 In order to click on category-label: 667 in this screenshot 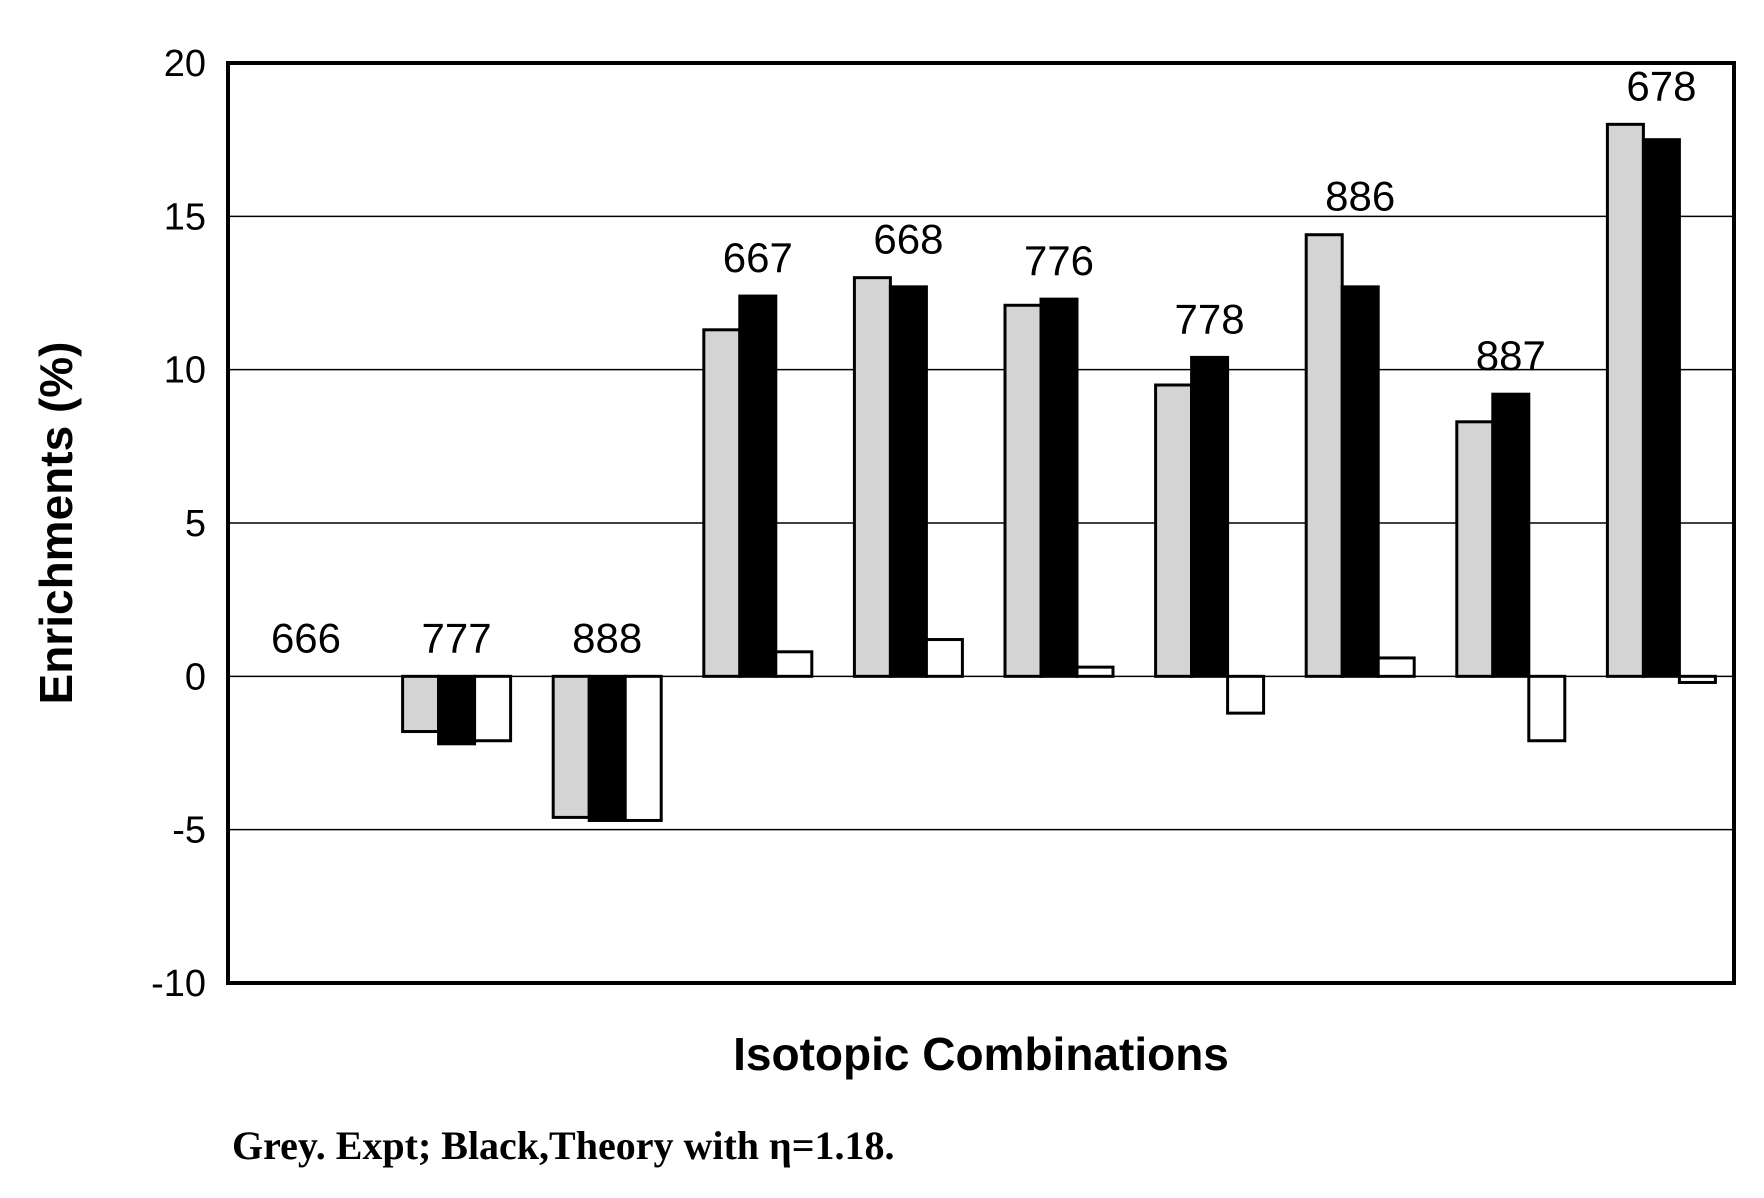, I will do `click(758, 257)`.